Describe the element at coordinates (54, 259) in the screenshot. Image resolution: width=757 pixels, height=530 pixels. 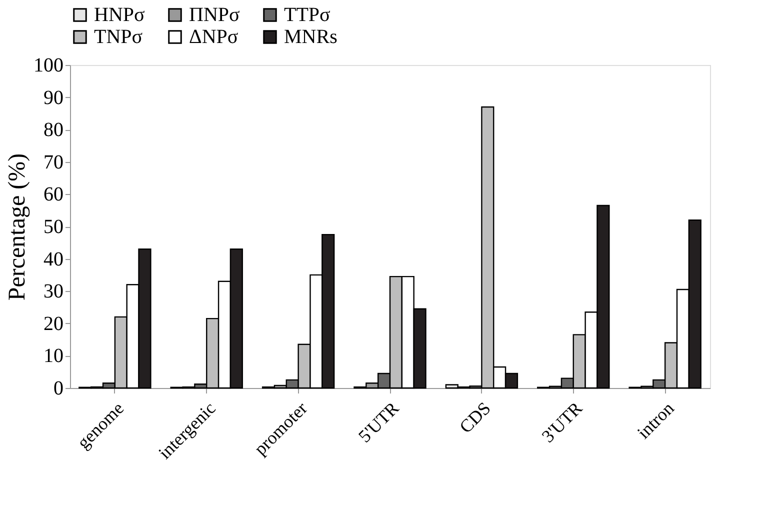
I see `y-tick-label: 40` at that location.